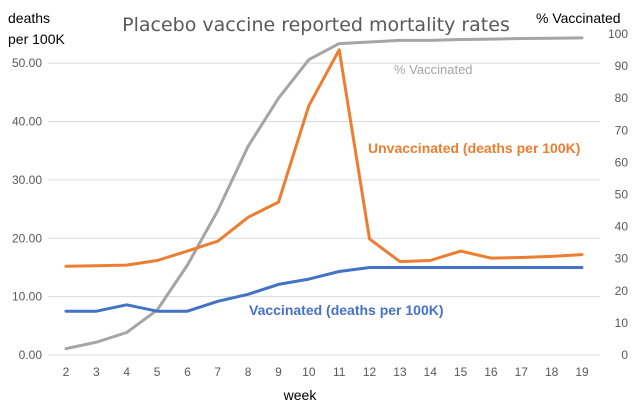 Image resolution: width=640 pixels, height=410 pixels. What do you see at coordinates (622, 162) in the screenshot?
I see `right-tick-label: 60` at bounding box center [622, 162].